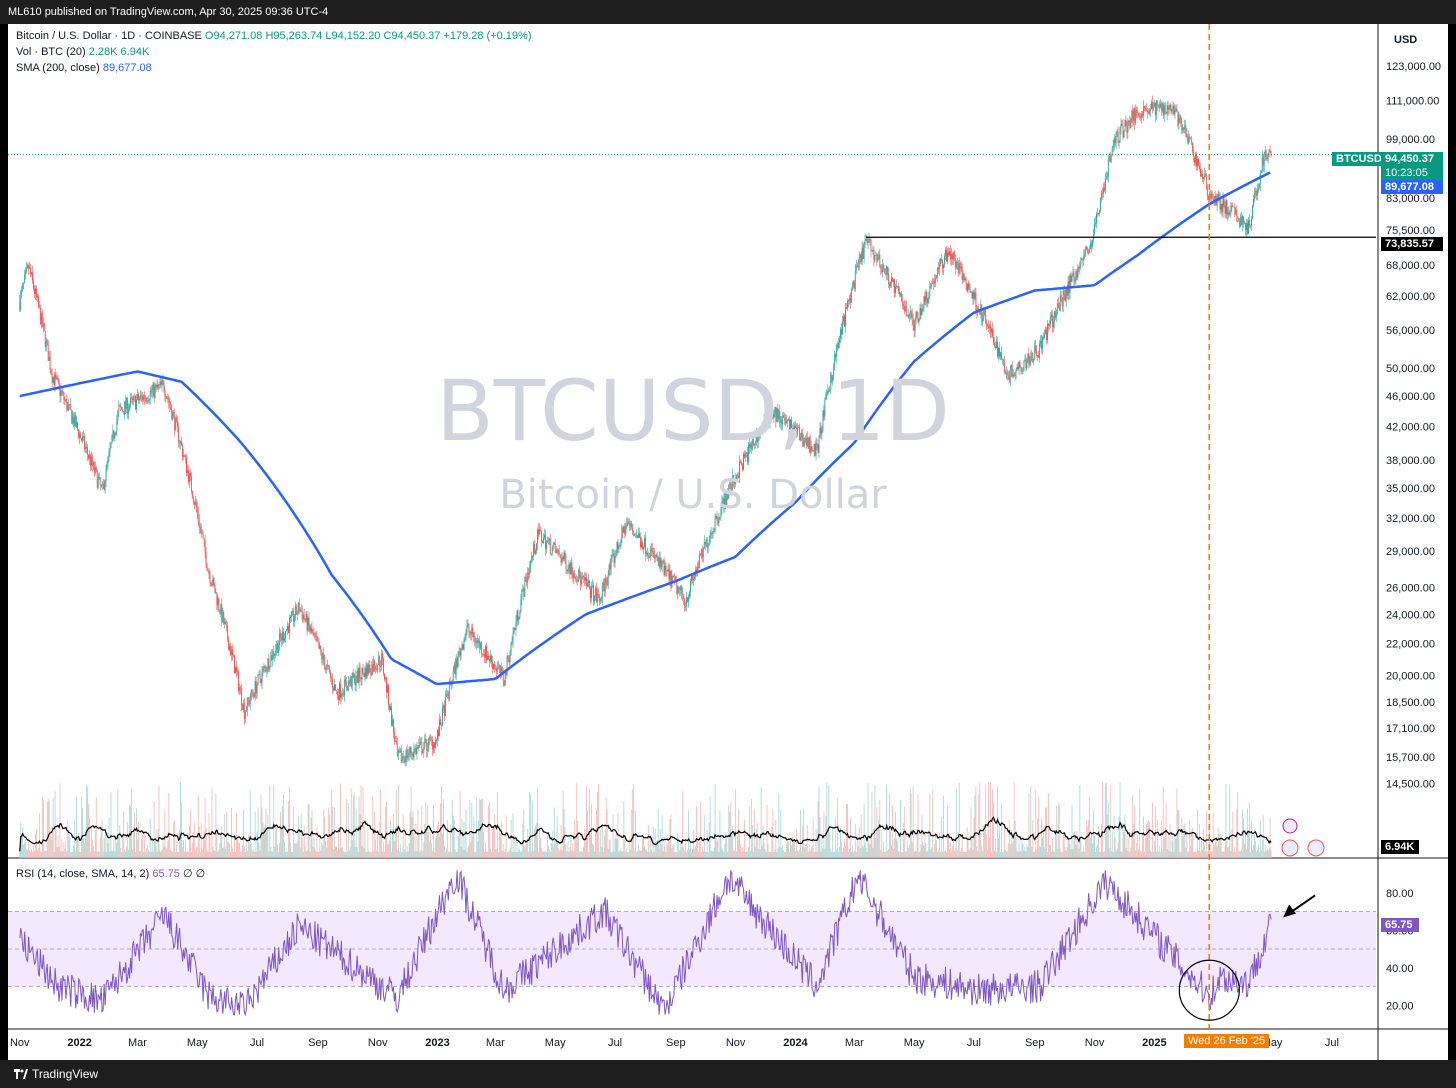  What do you see at coordinates (645, 834) in the screenshot?
I see `volume-ma-line` at bounding box center [645, 834].